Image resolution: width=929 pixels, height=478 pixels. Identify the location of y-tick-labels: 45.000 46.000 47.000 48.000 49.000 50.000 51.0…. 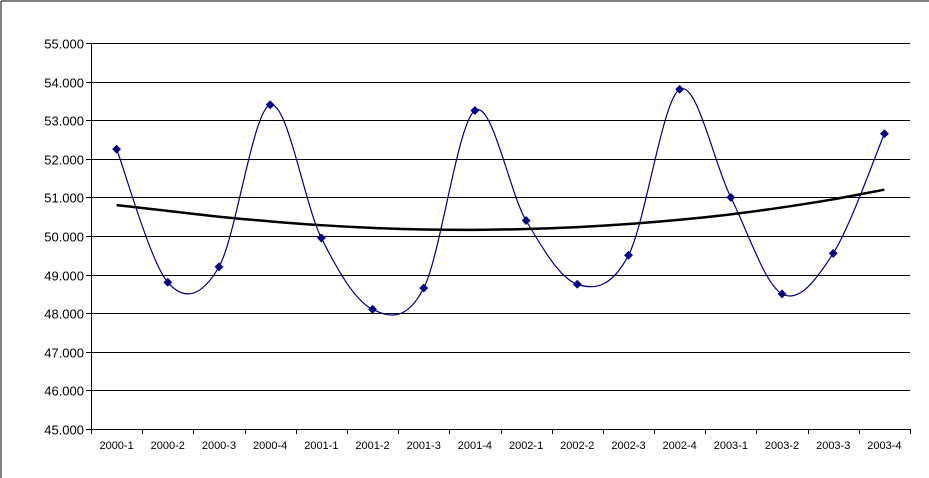
(64, 237).